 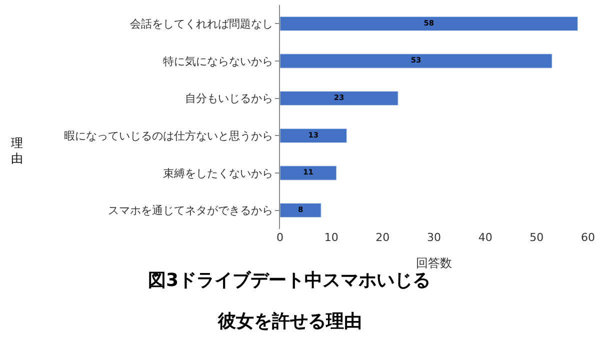 I want to click on text: 図3ドライブデート中スマホいじる, so click(x=289, y=280).